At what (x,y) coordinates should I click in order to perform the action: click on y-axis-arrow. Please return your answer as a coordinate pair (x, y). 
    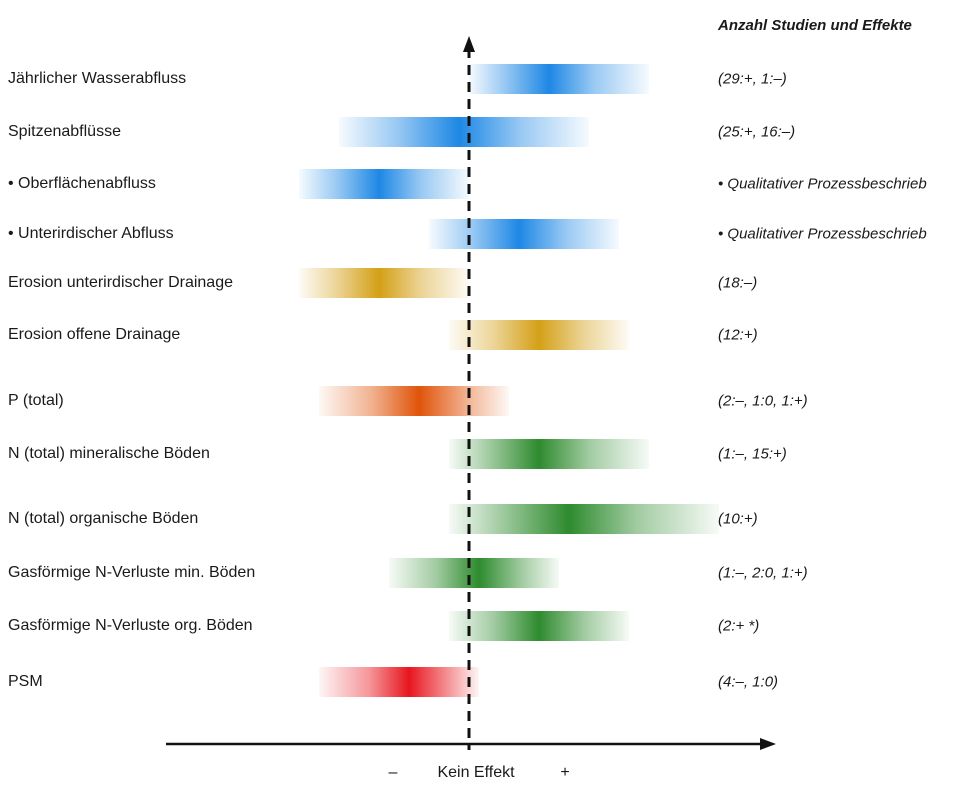
    Looking at the image, I should click on (469, 44).